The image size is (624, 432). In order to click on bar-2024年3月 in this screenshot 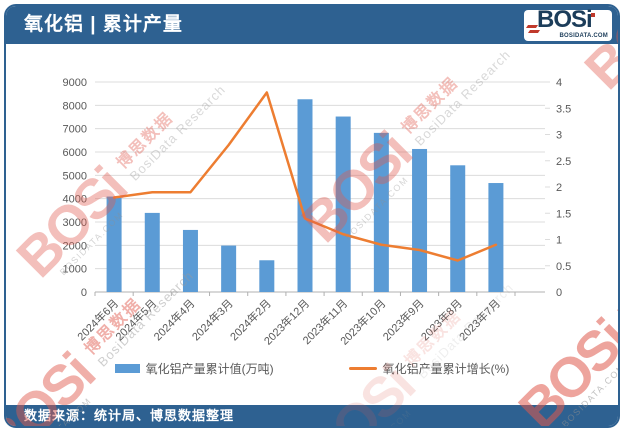, I will do `click(229, 268)`.